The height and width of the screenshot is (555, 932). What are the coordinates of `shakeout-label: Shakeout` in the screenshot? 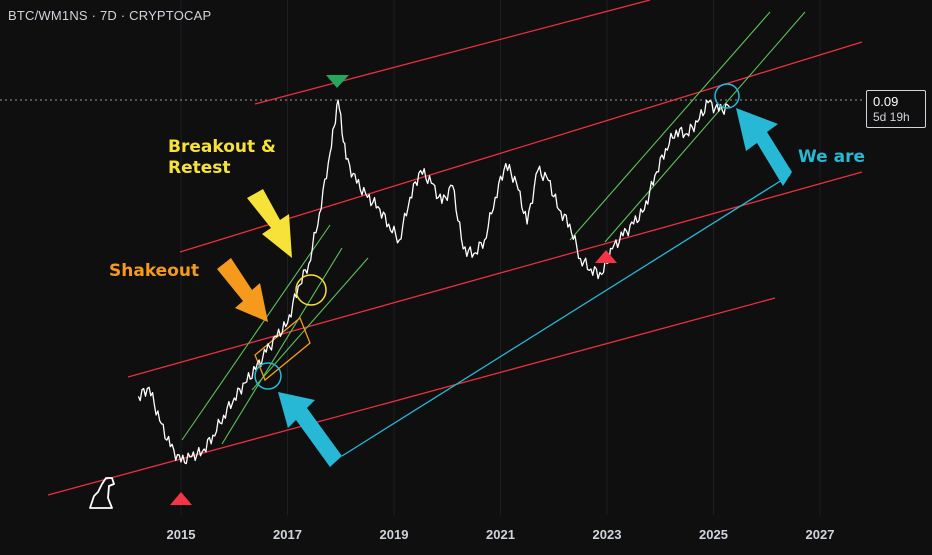 It's located at (154, 271).